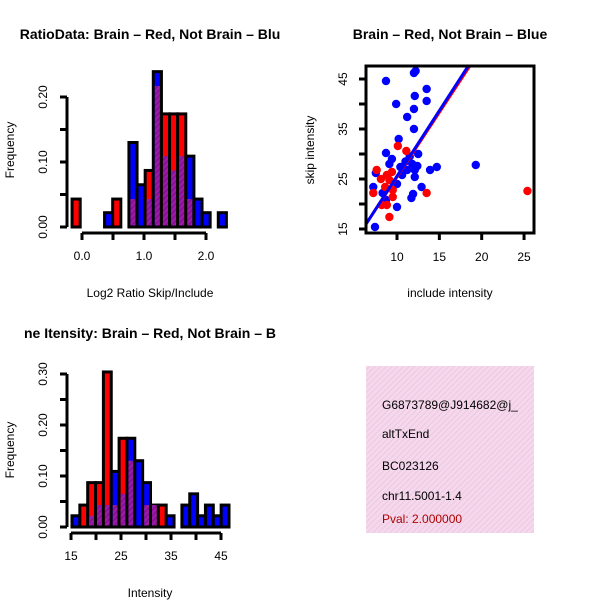  I want to click on info-pval: Pval: 2.000000, so click(422, 519).